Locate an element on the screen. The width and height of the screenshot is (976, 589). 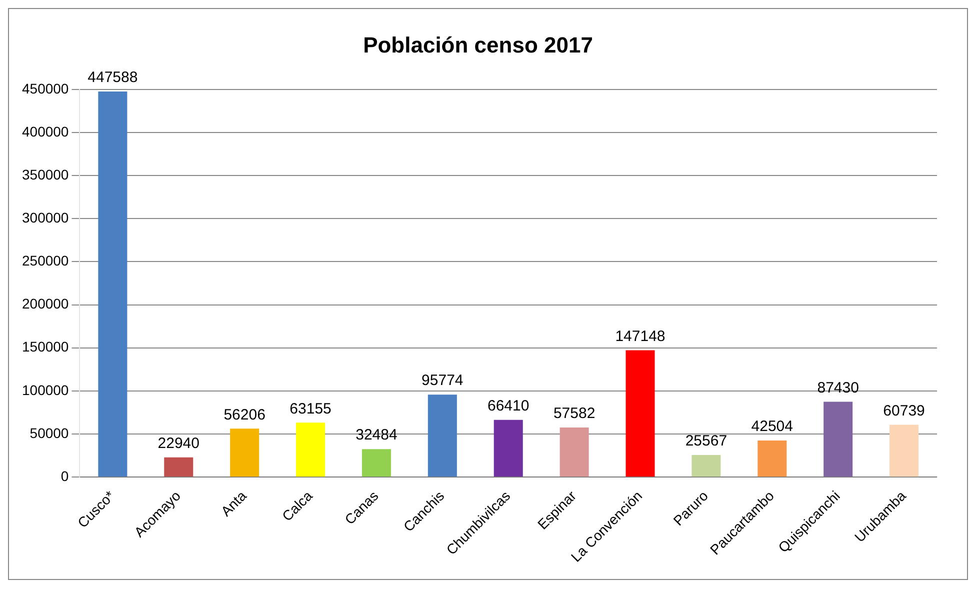
data-label: 25567 is located at coordinates (706, 441).